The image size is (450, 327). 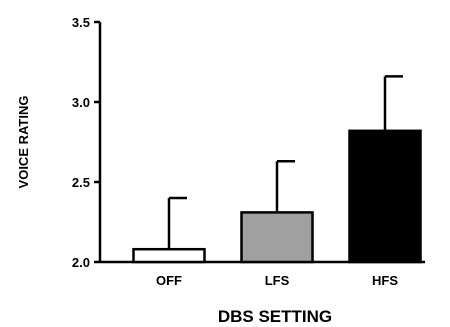 I want to click on y-tick-label-0: 2.0, so click(x=81, y=262).